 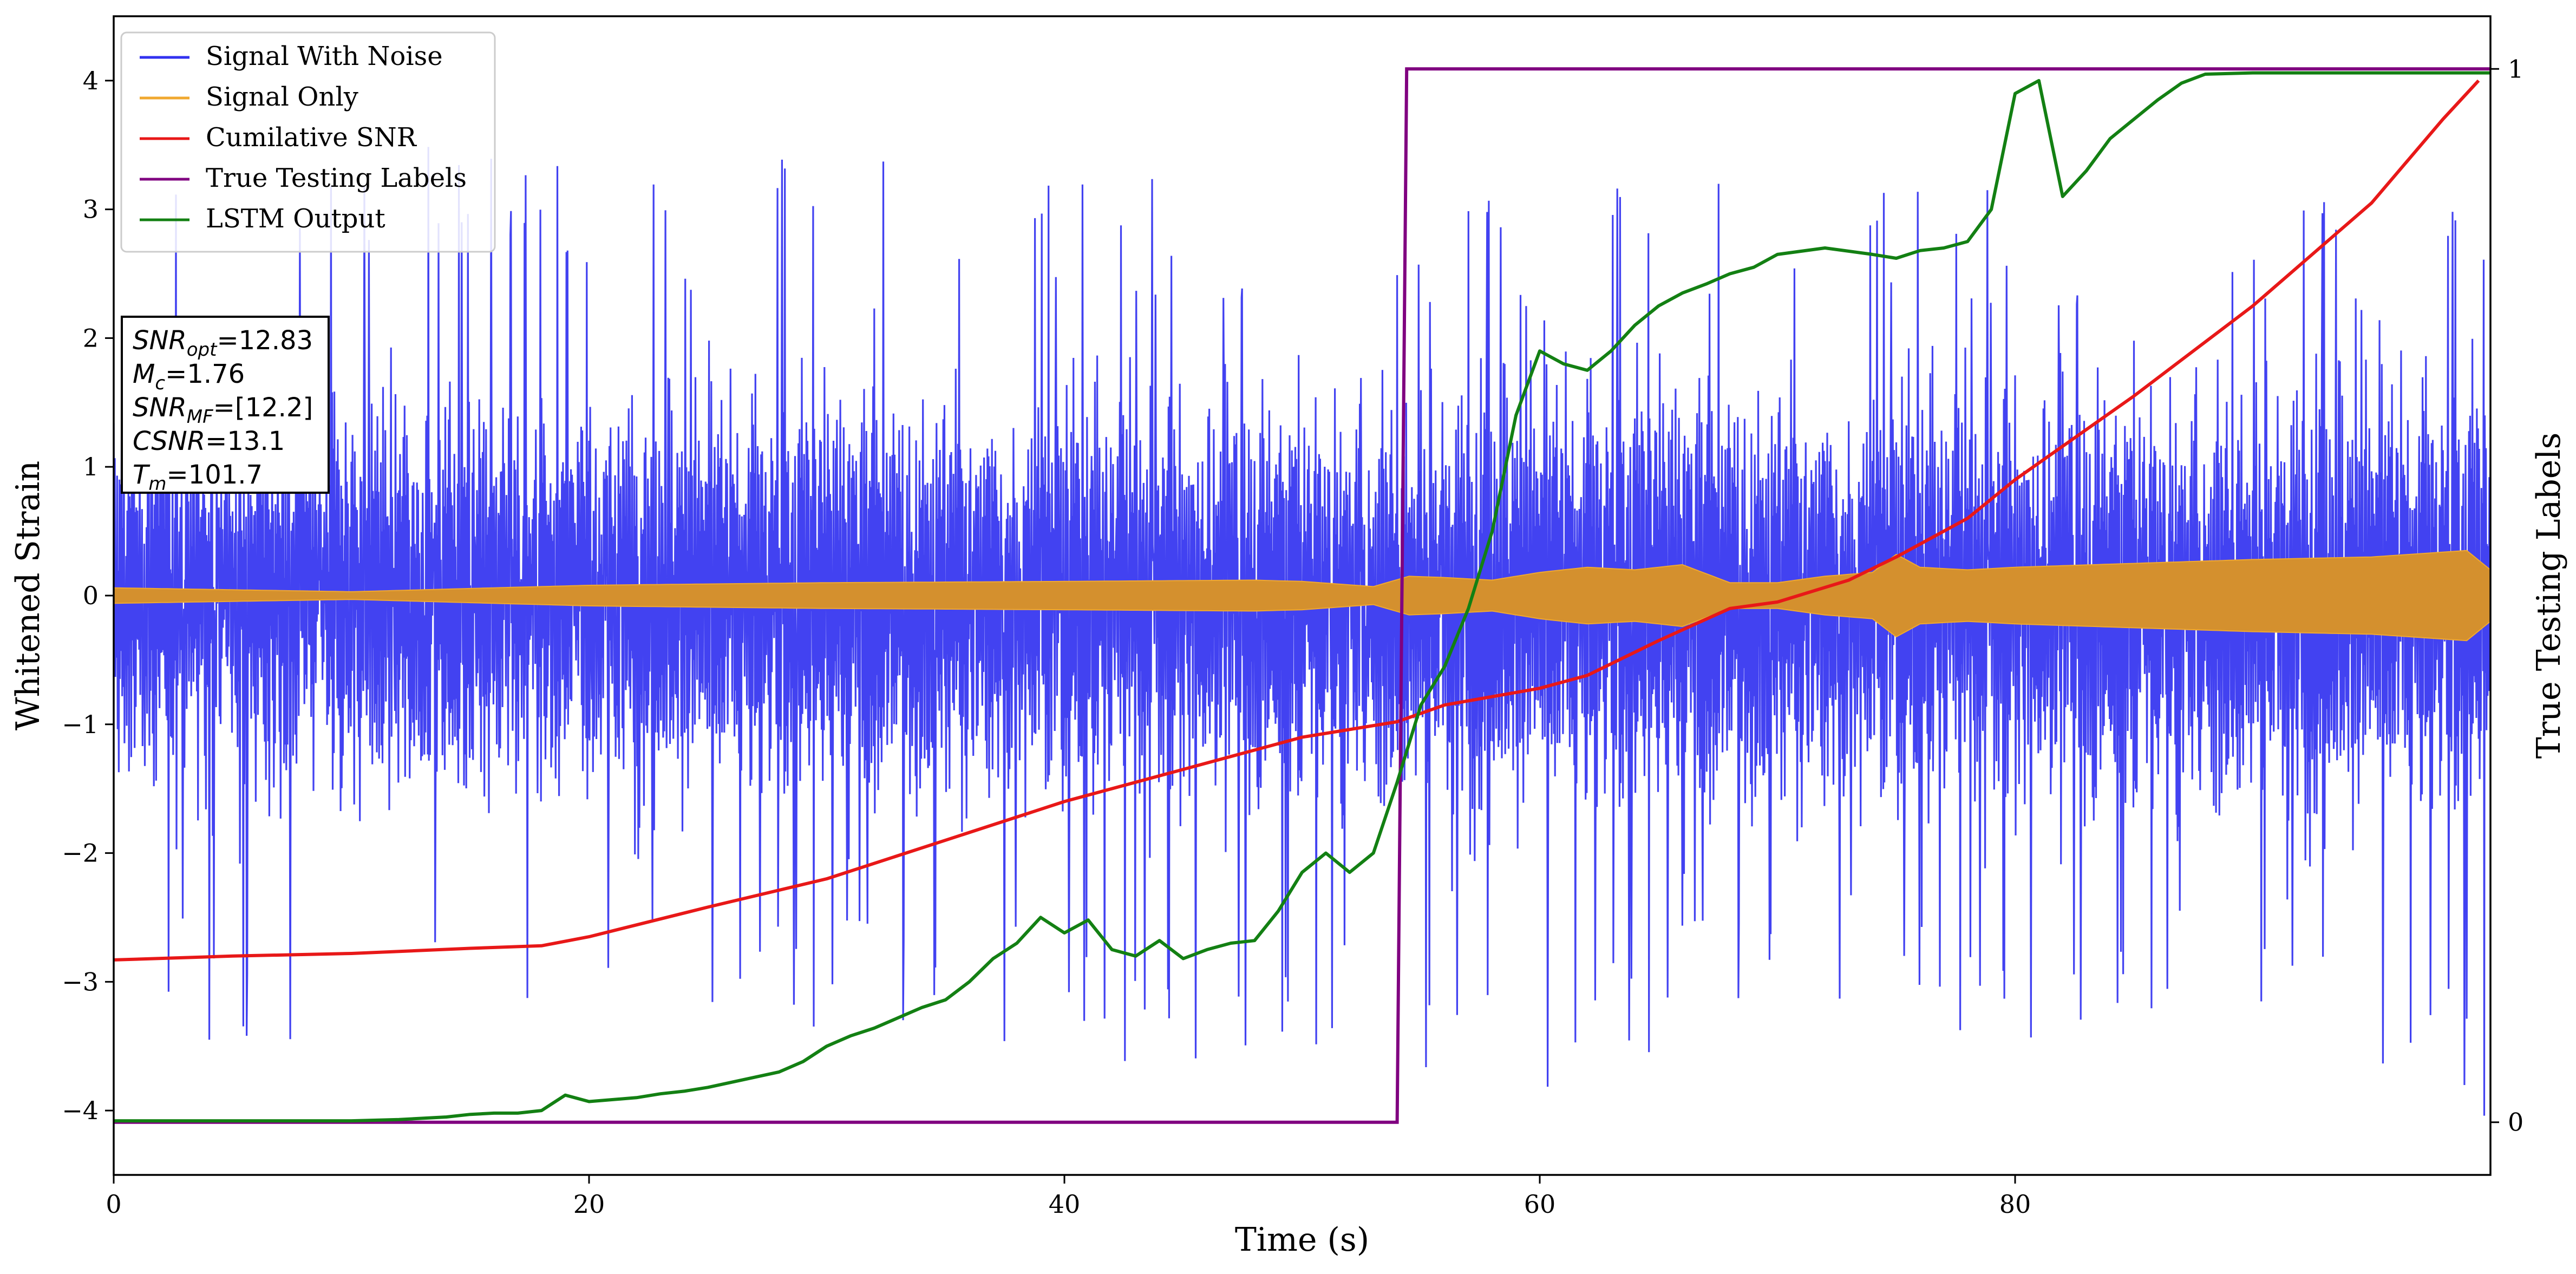 What do you see at coordinates (91, 209) in the screenshot?
I see `y-tick-label: 3` at bounding box center [91, 209].